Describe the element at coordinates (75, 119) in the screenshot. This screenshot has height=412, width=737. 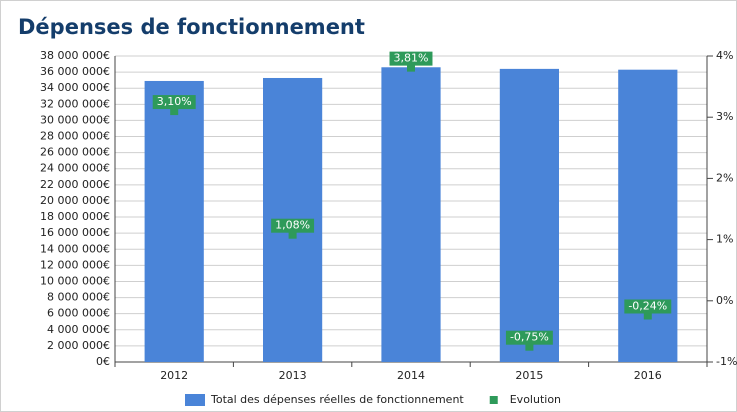
I see `y-tick-label: 30 000 000€` at that location.